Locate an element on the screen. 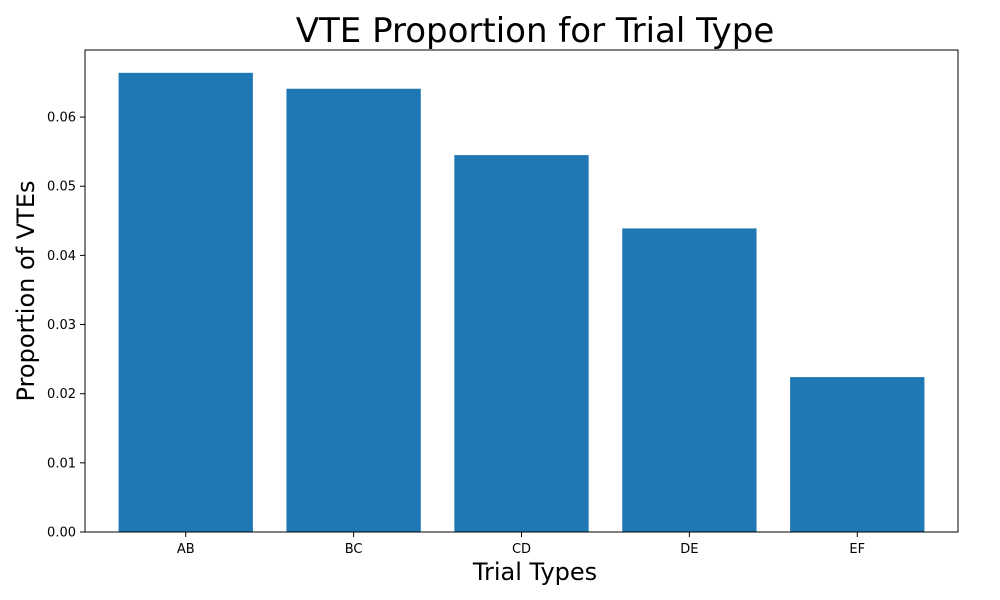 This screenshot has height=600, width=1000. chart-title: VTE Proportion for Trial Type is located at coordinates (535, 31).